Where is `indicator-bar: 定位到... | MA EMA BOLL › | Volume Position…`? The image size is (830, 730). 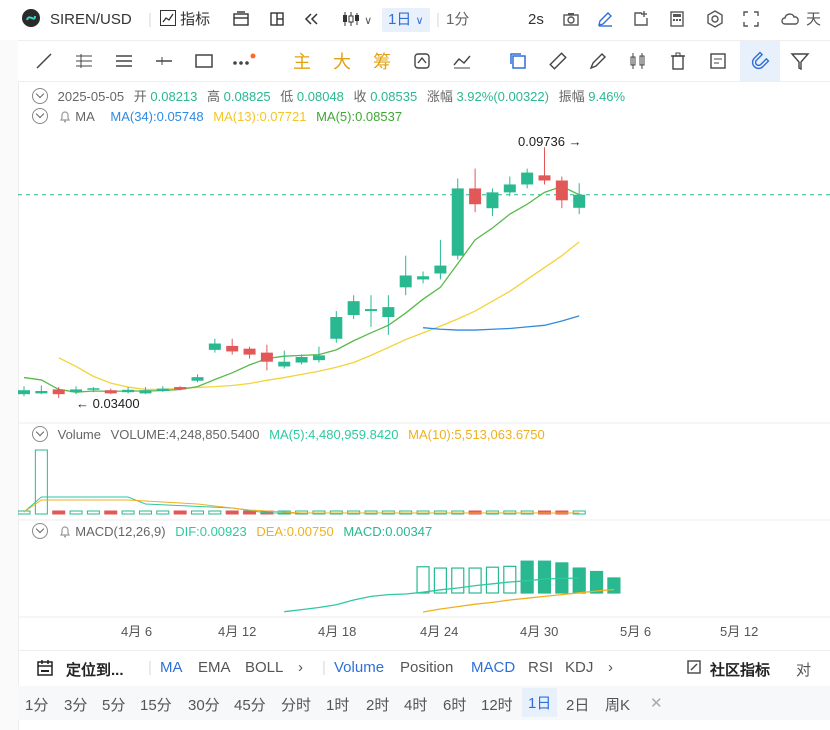
indicator-bar: 定位到... | MA EMA BOLL › | Volume Position… is located at coordinates (424, 668).